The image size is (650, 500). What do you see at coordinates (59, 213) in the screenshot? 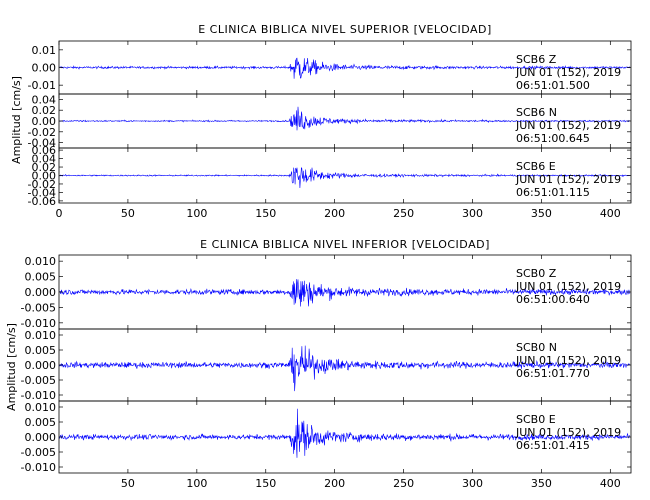
I see `x-tick-label: 0` at bounding box center [59, 213].